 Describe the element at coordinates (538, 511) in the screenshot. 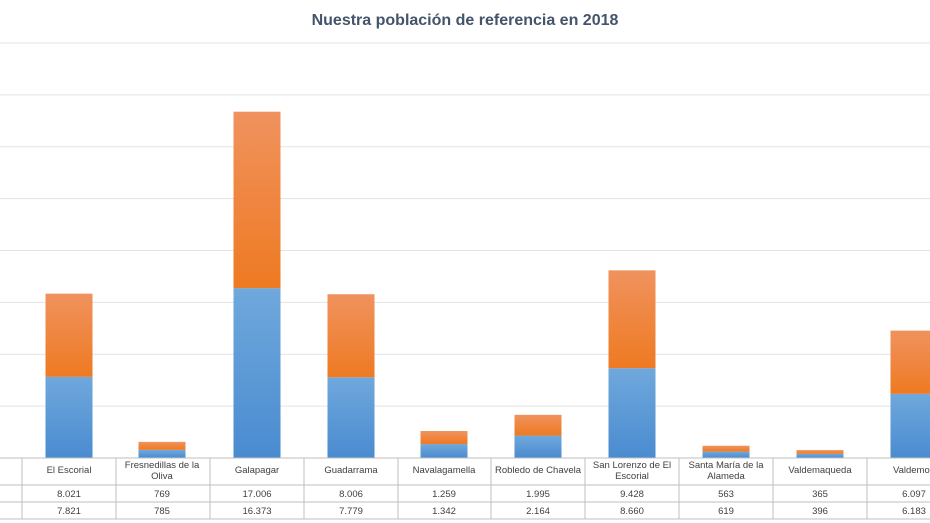

I see `data-label: 2.164` at that location.